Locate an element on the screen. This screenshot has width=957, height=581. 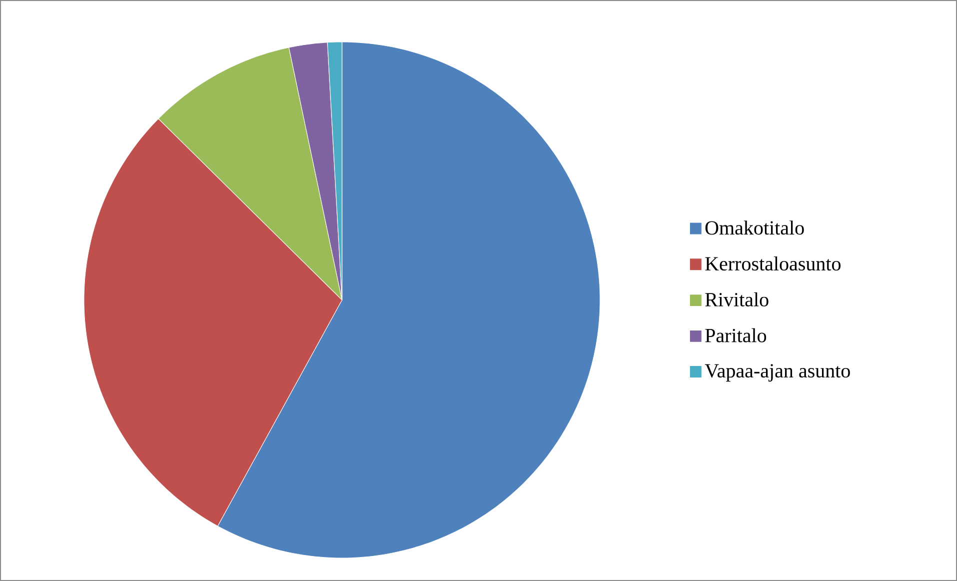
legend-label: Vapaa-ajan asunto is located at coordinates (777, 373).